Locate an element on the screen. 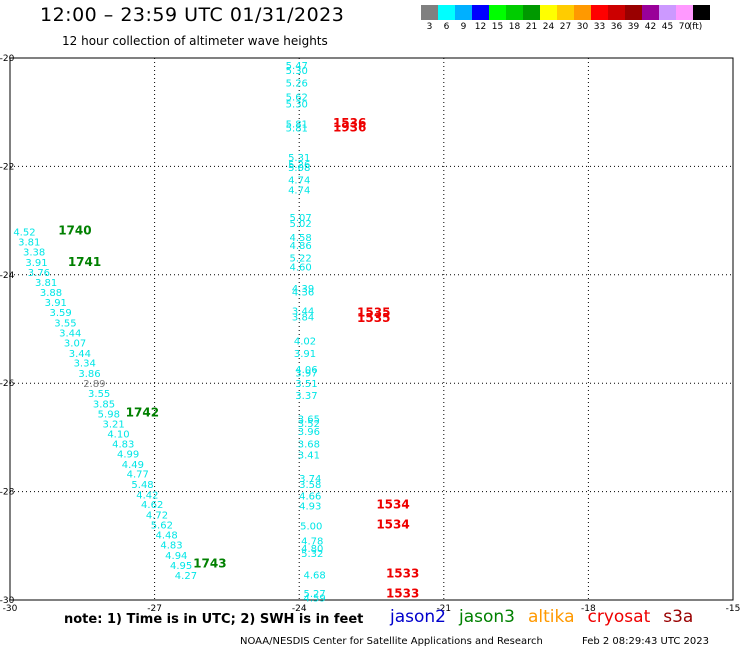 This screenshot has height=650, width=740. wave-height-value: 5.30 is located at coordinates (297, 105).